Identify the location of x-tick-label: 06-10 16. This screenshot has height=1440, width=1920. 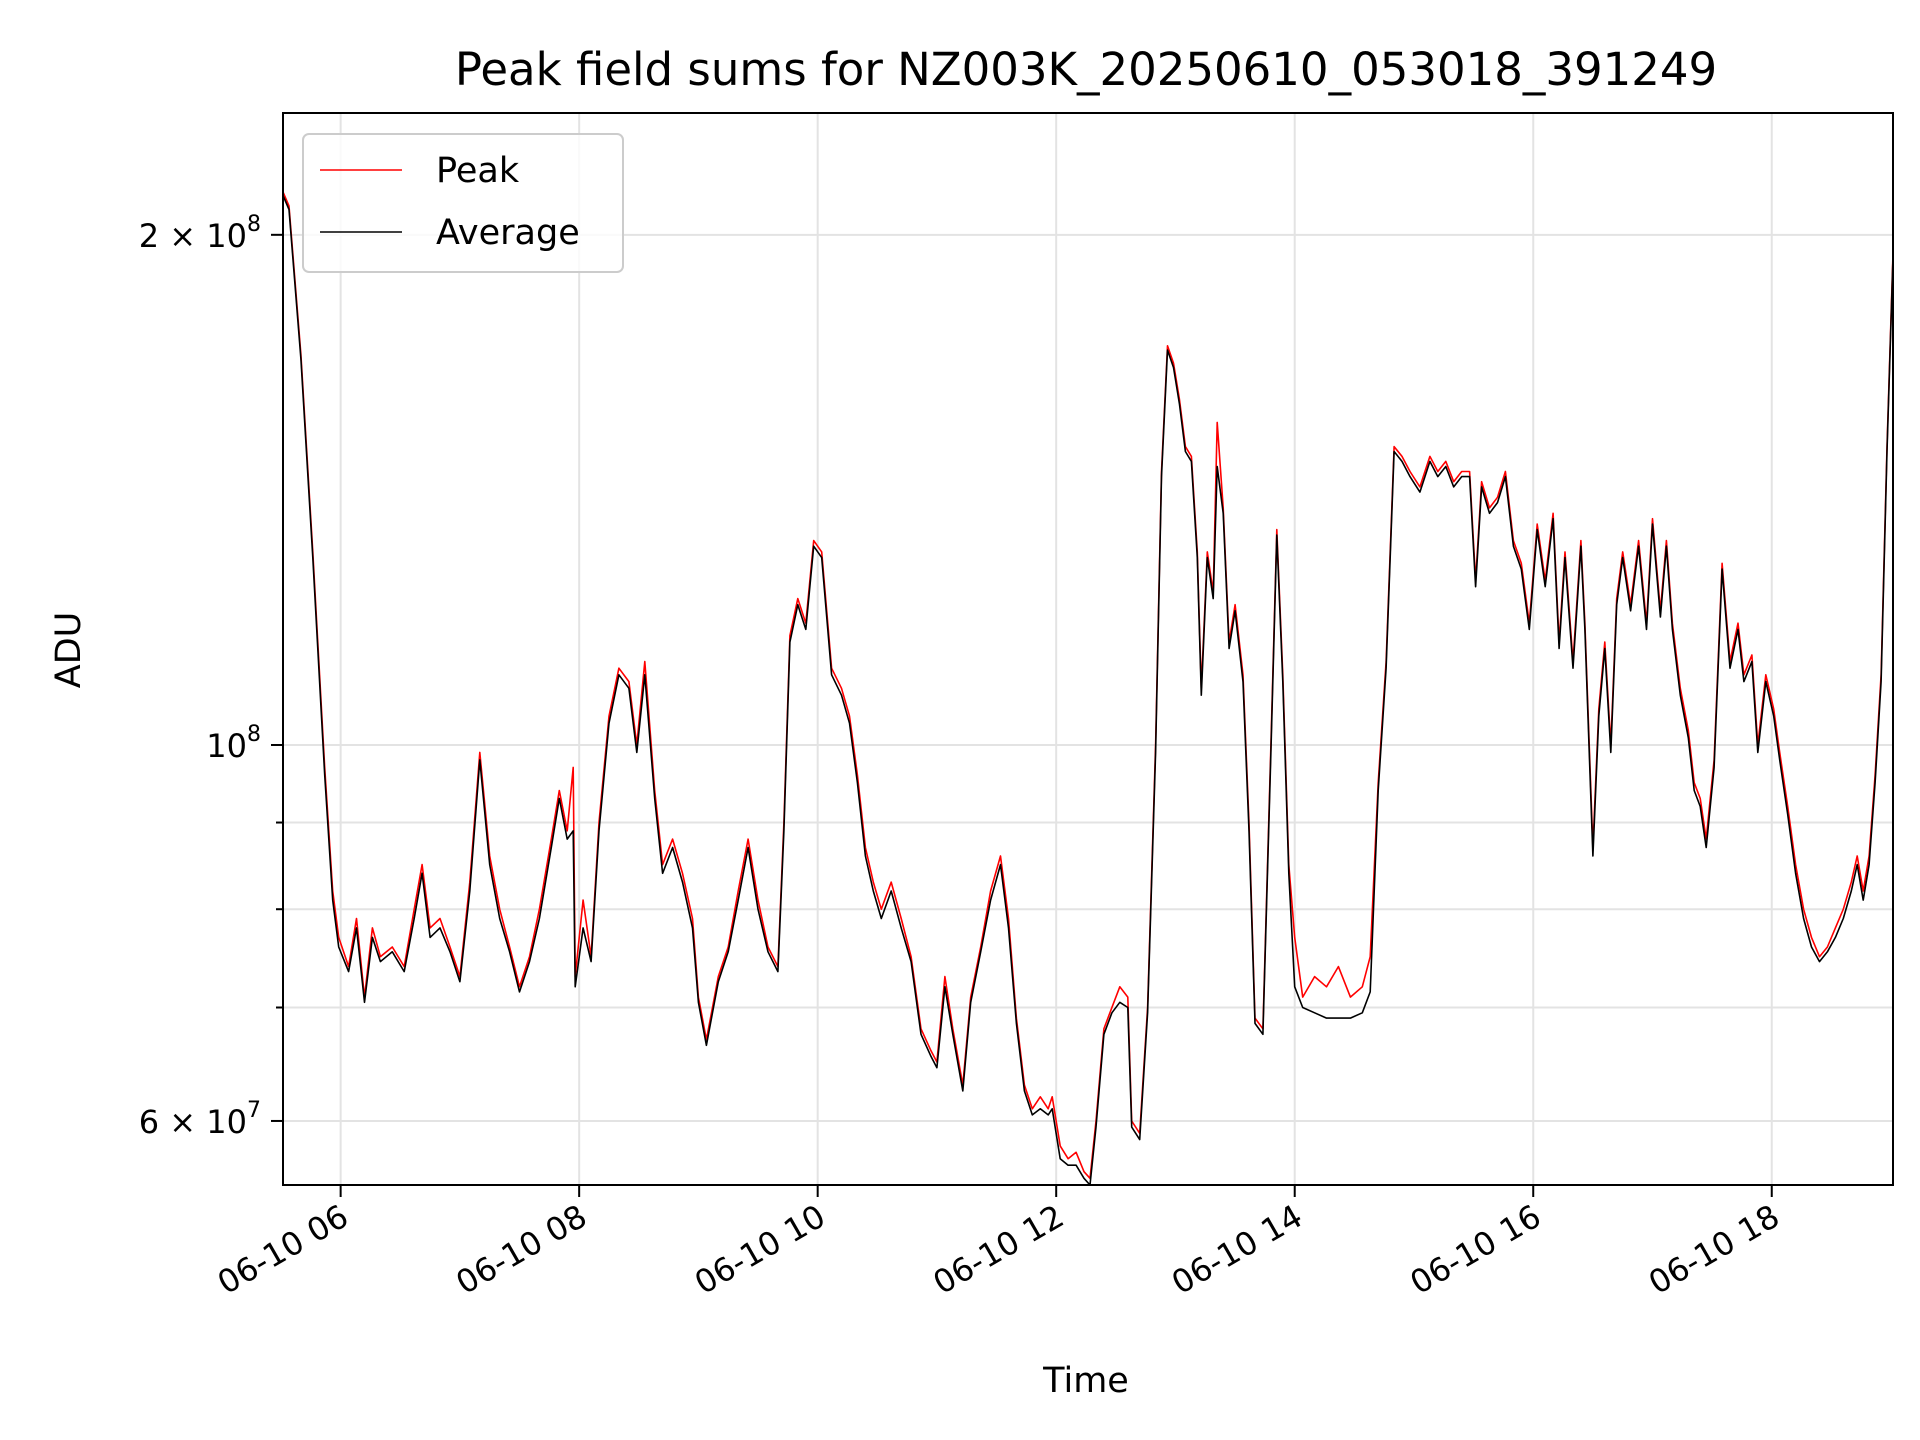
(1476, 1249).